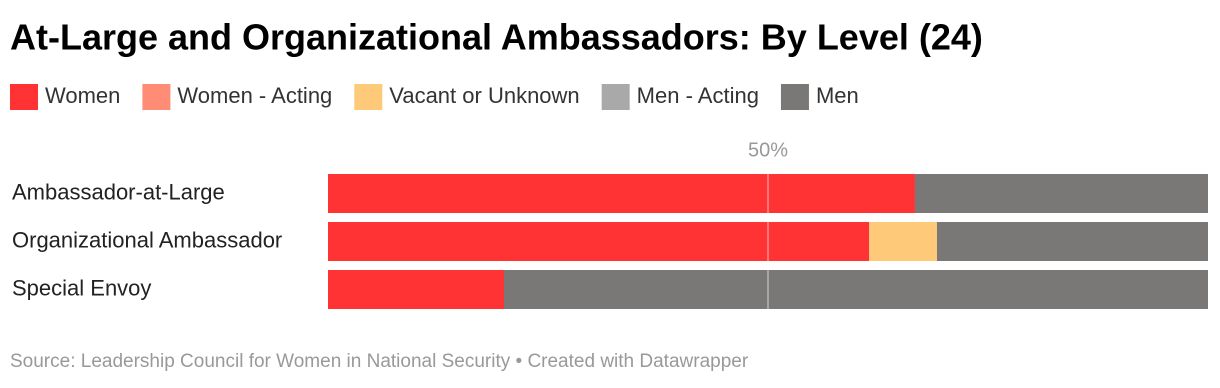 The image size is (1220, 388). What do you see at coordinates (837, 95) in the screenshot?
I see `legend-label: Men` at bounding box center [837, 95].